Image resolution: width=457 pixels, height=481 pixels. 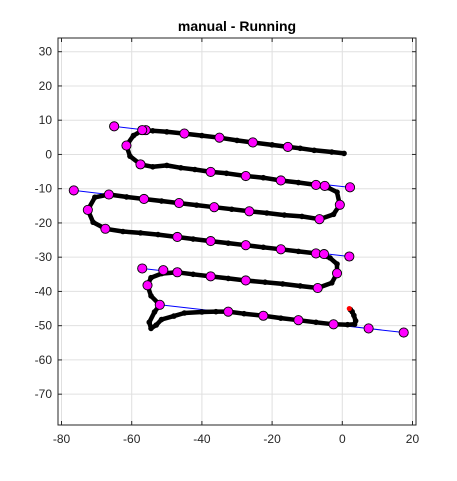 I want to click on x-tick-label-5: 20, so click(x=413, y=439).